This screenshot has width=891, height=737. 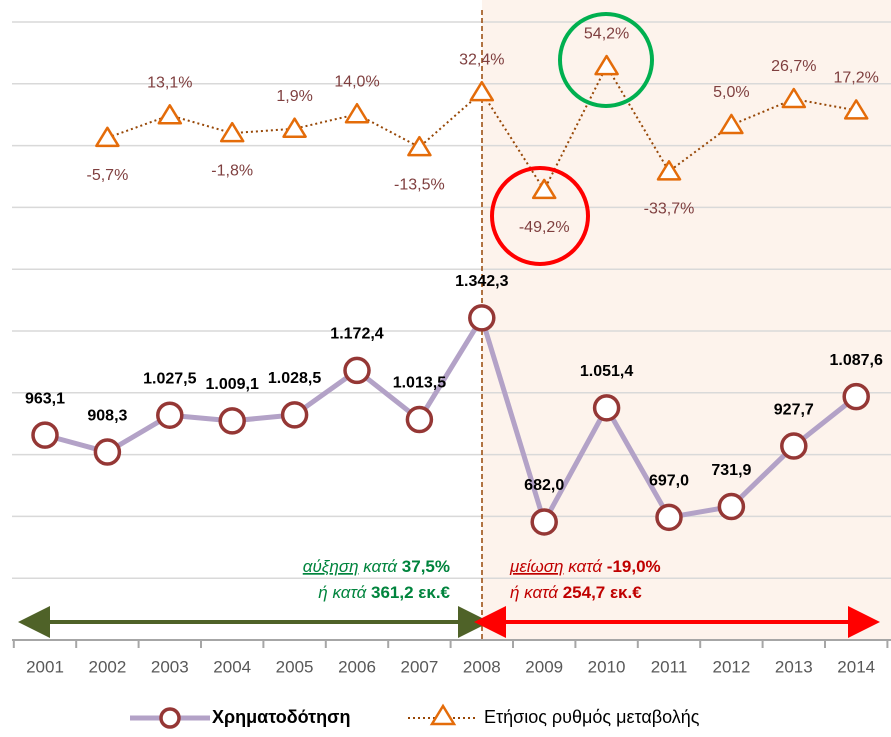 What do you see at coordinates (794, 409) in the screenshot?
I see `data-label: 927,7` at bounding box center [794, 409].